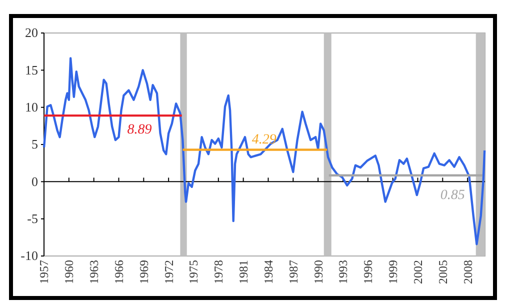 The image size is (505, 305). What do you see at coordinates (318, 272) in the screenshot?
I see `x-tick-label: 1990` at bounding box center [318, 272].